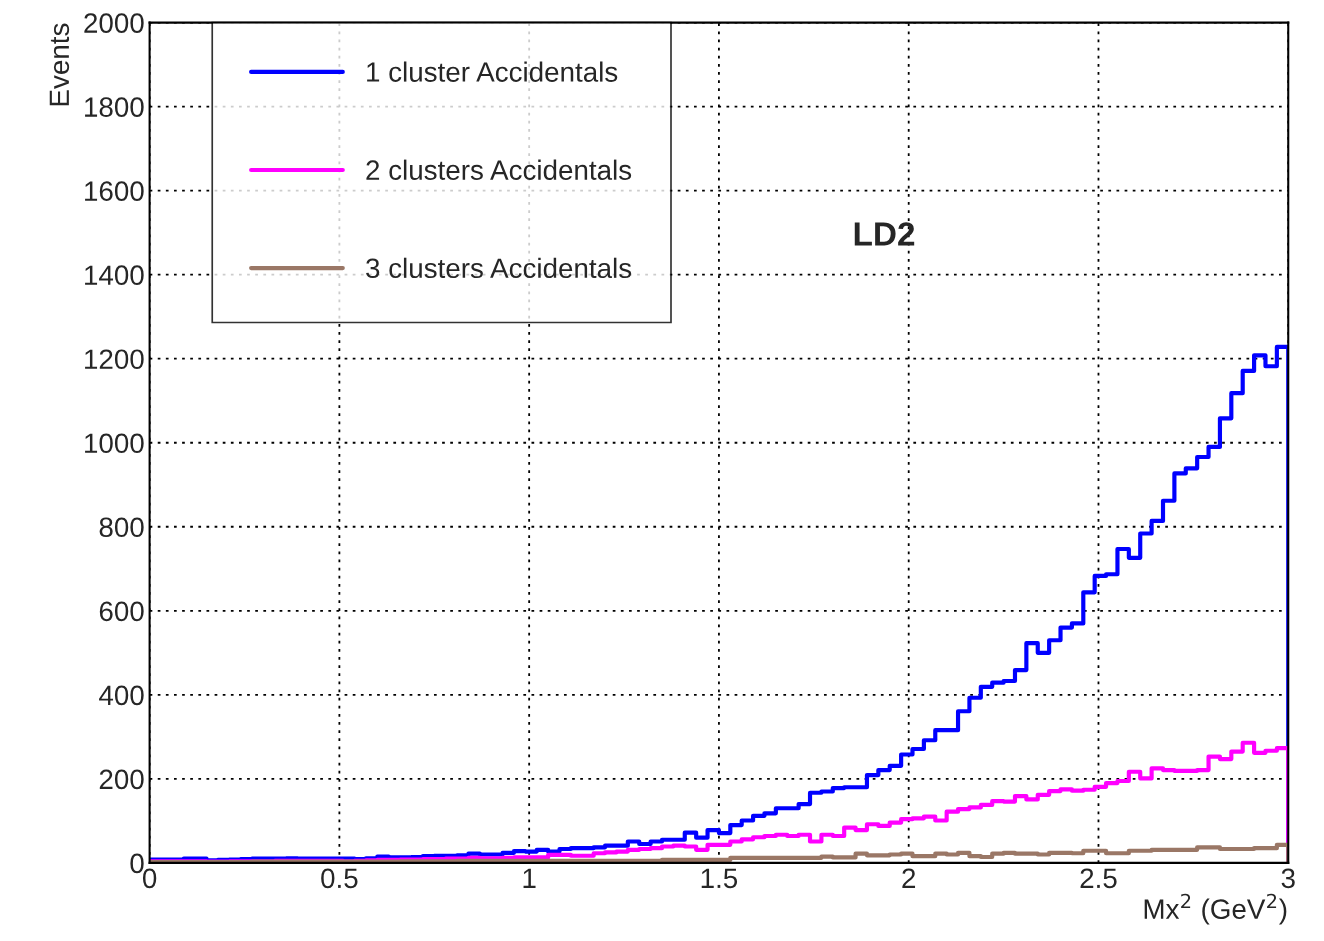 This screenshot has height=941, width=1324. I want to click on y-tick-label: 600, so click(121, 611).